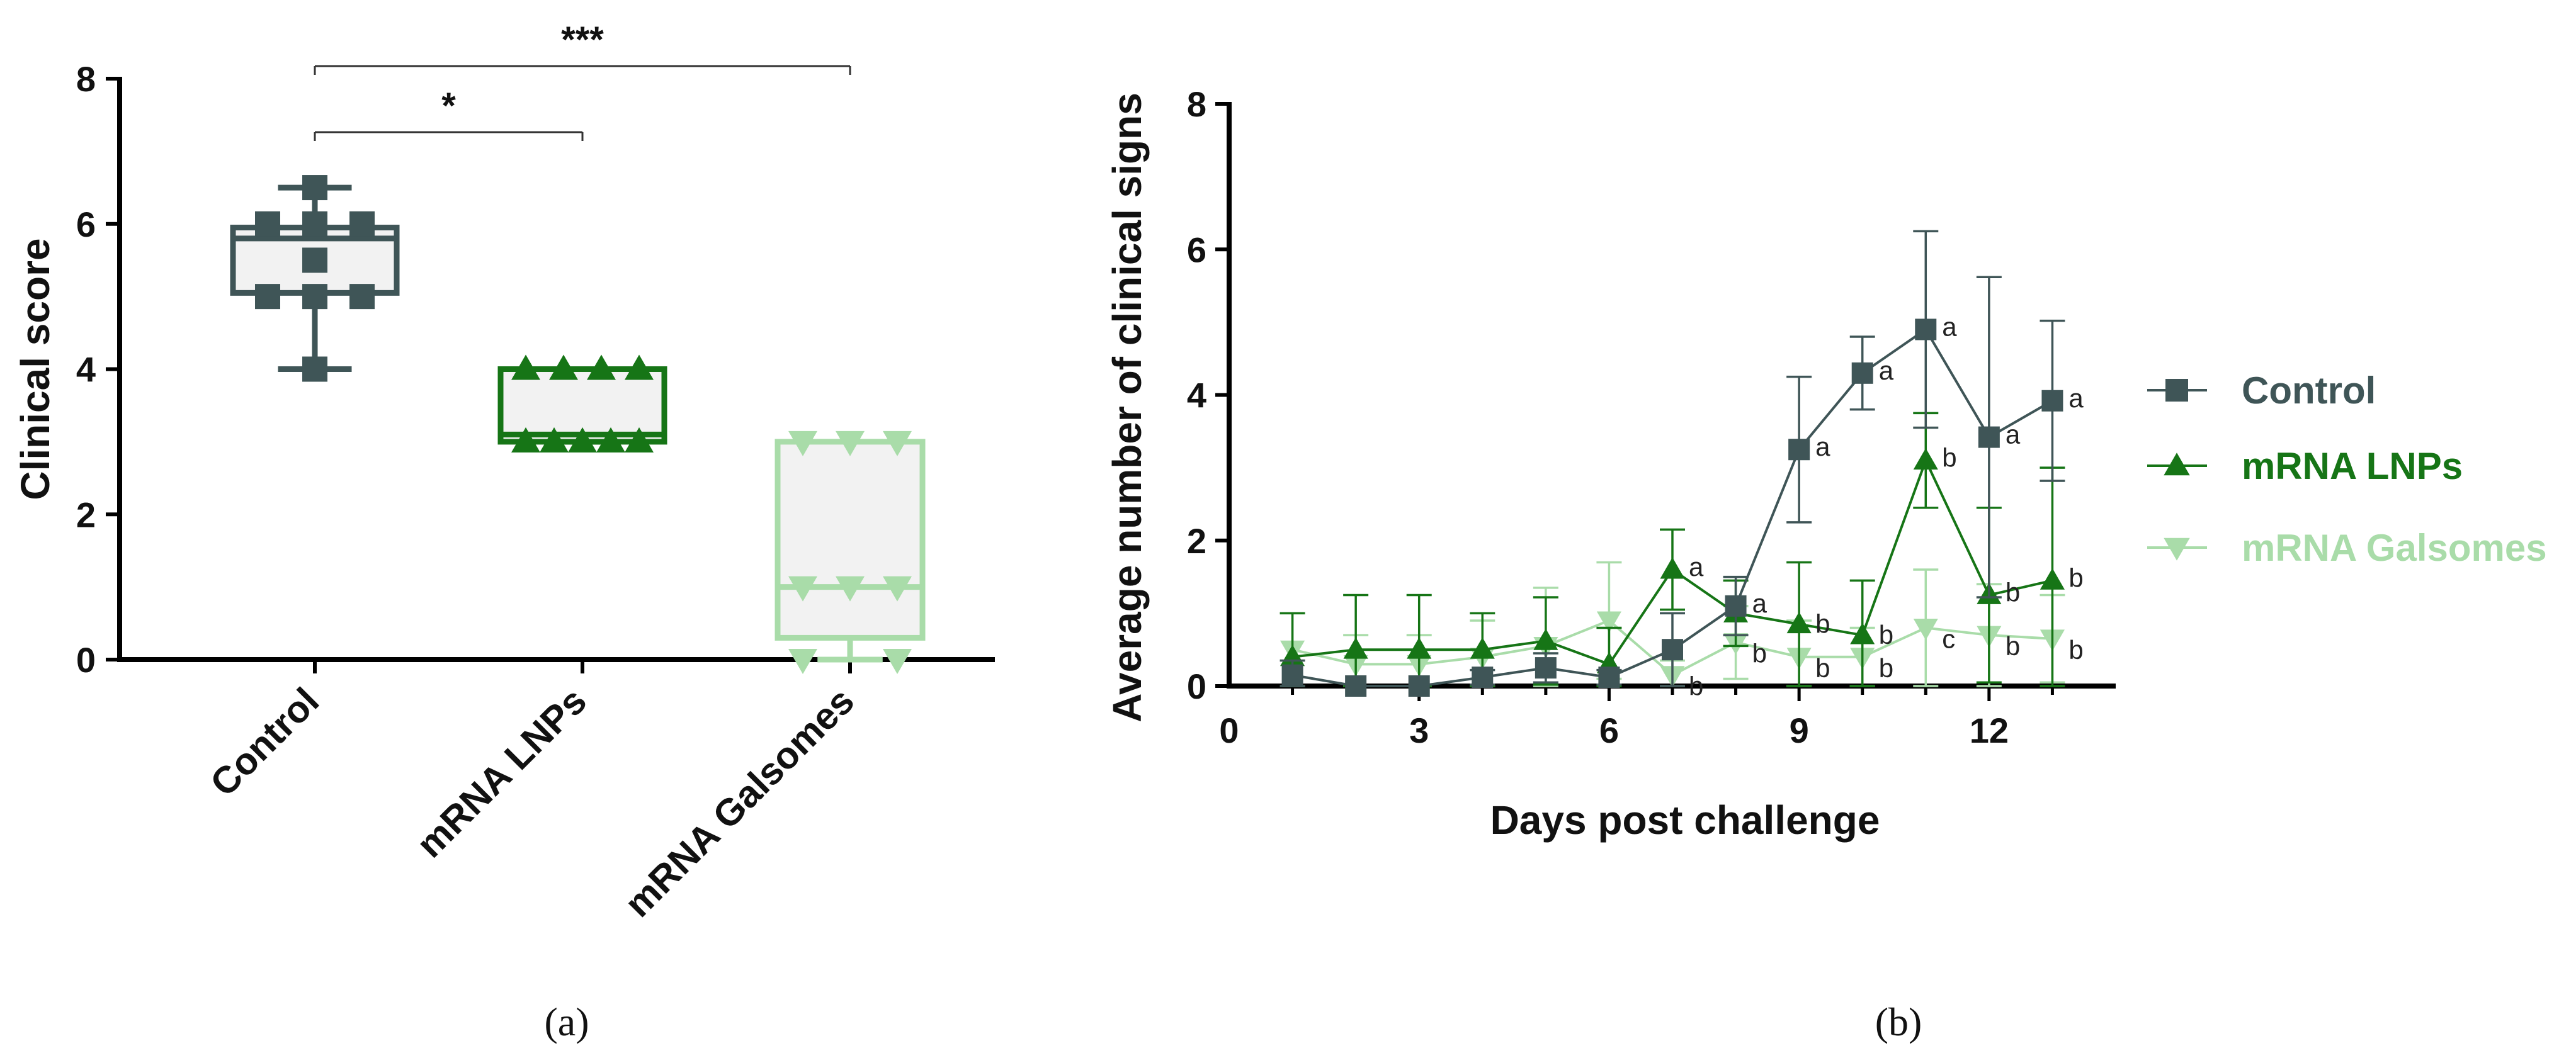 Image resolution: width=2576 pixels, height=1058 pixels. Describe the element at coordinates (850, 540) in the screenshot. I see `box-iqr` at that location.